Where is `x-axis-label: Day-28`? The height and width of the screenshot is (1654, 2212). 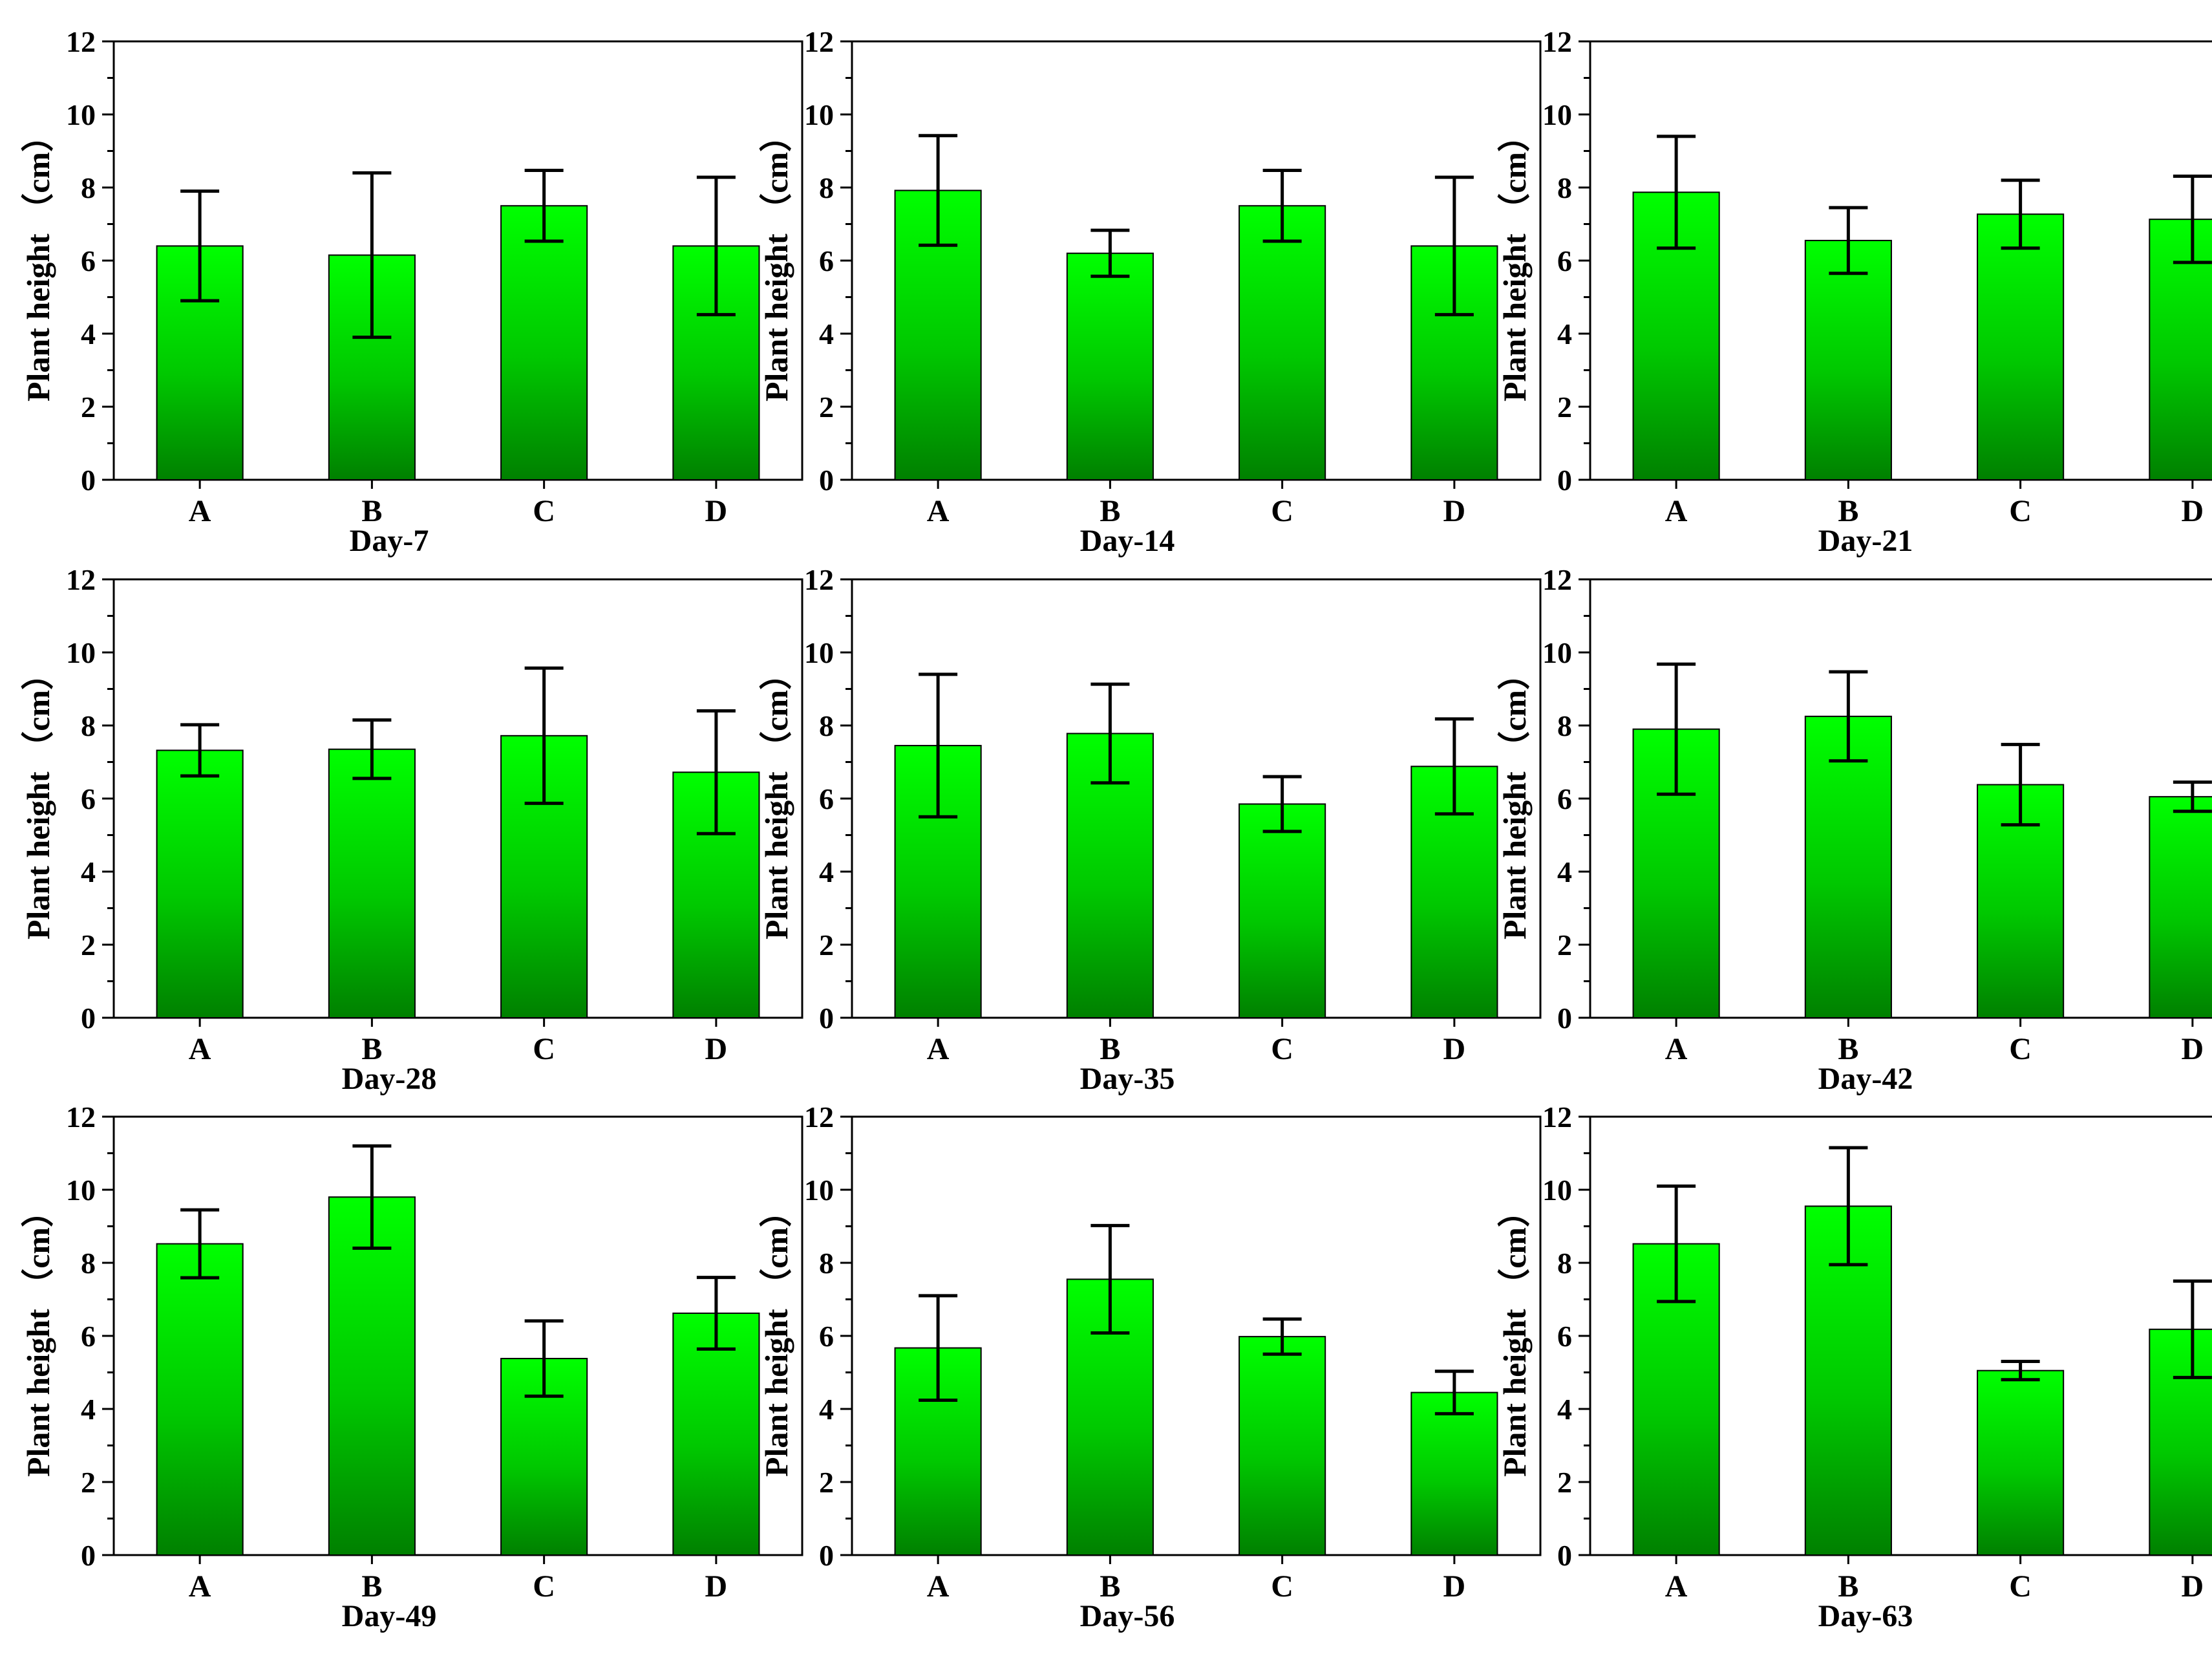 x-axis-label: Day-28 is located at coordinates (389, 1079).